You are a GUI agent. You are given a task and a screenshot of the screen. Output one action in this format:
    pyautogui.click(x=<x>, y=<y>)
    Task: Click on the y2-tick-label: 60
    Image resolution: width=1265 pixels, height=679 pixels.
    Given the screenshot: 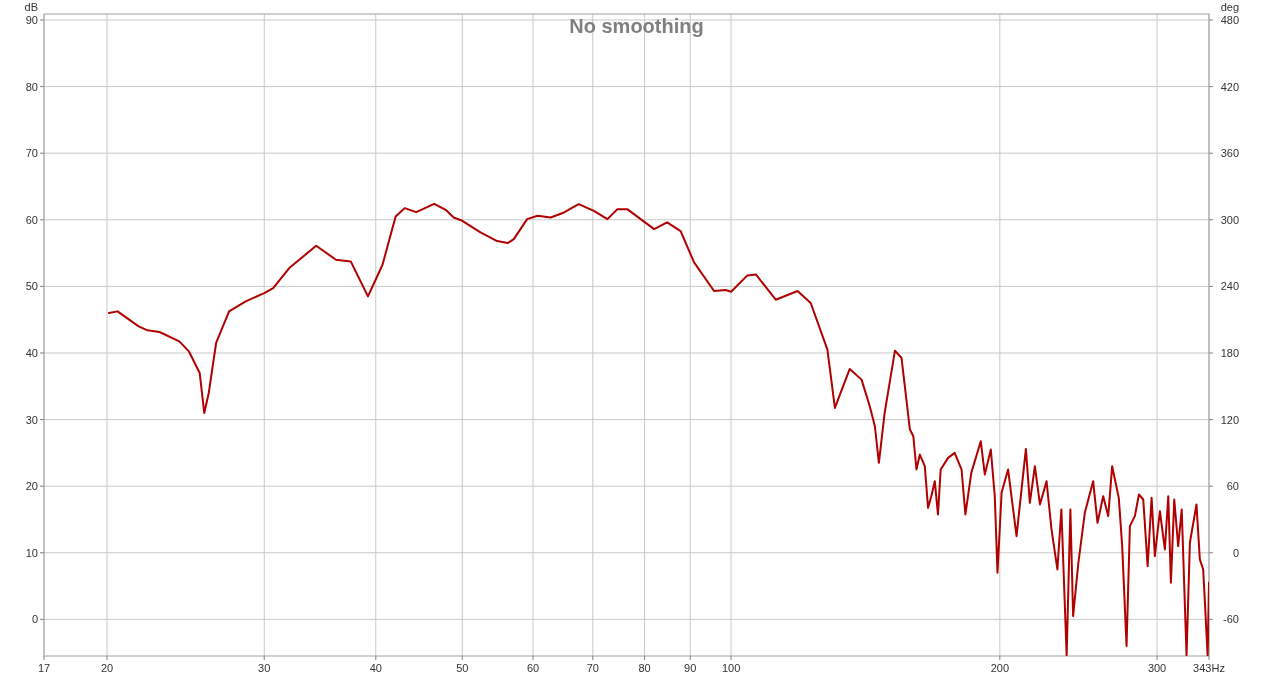 What is the action you would take?
    pyautogui.click(x=1232, y=486)
    